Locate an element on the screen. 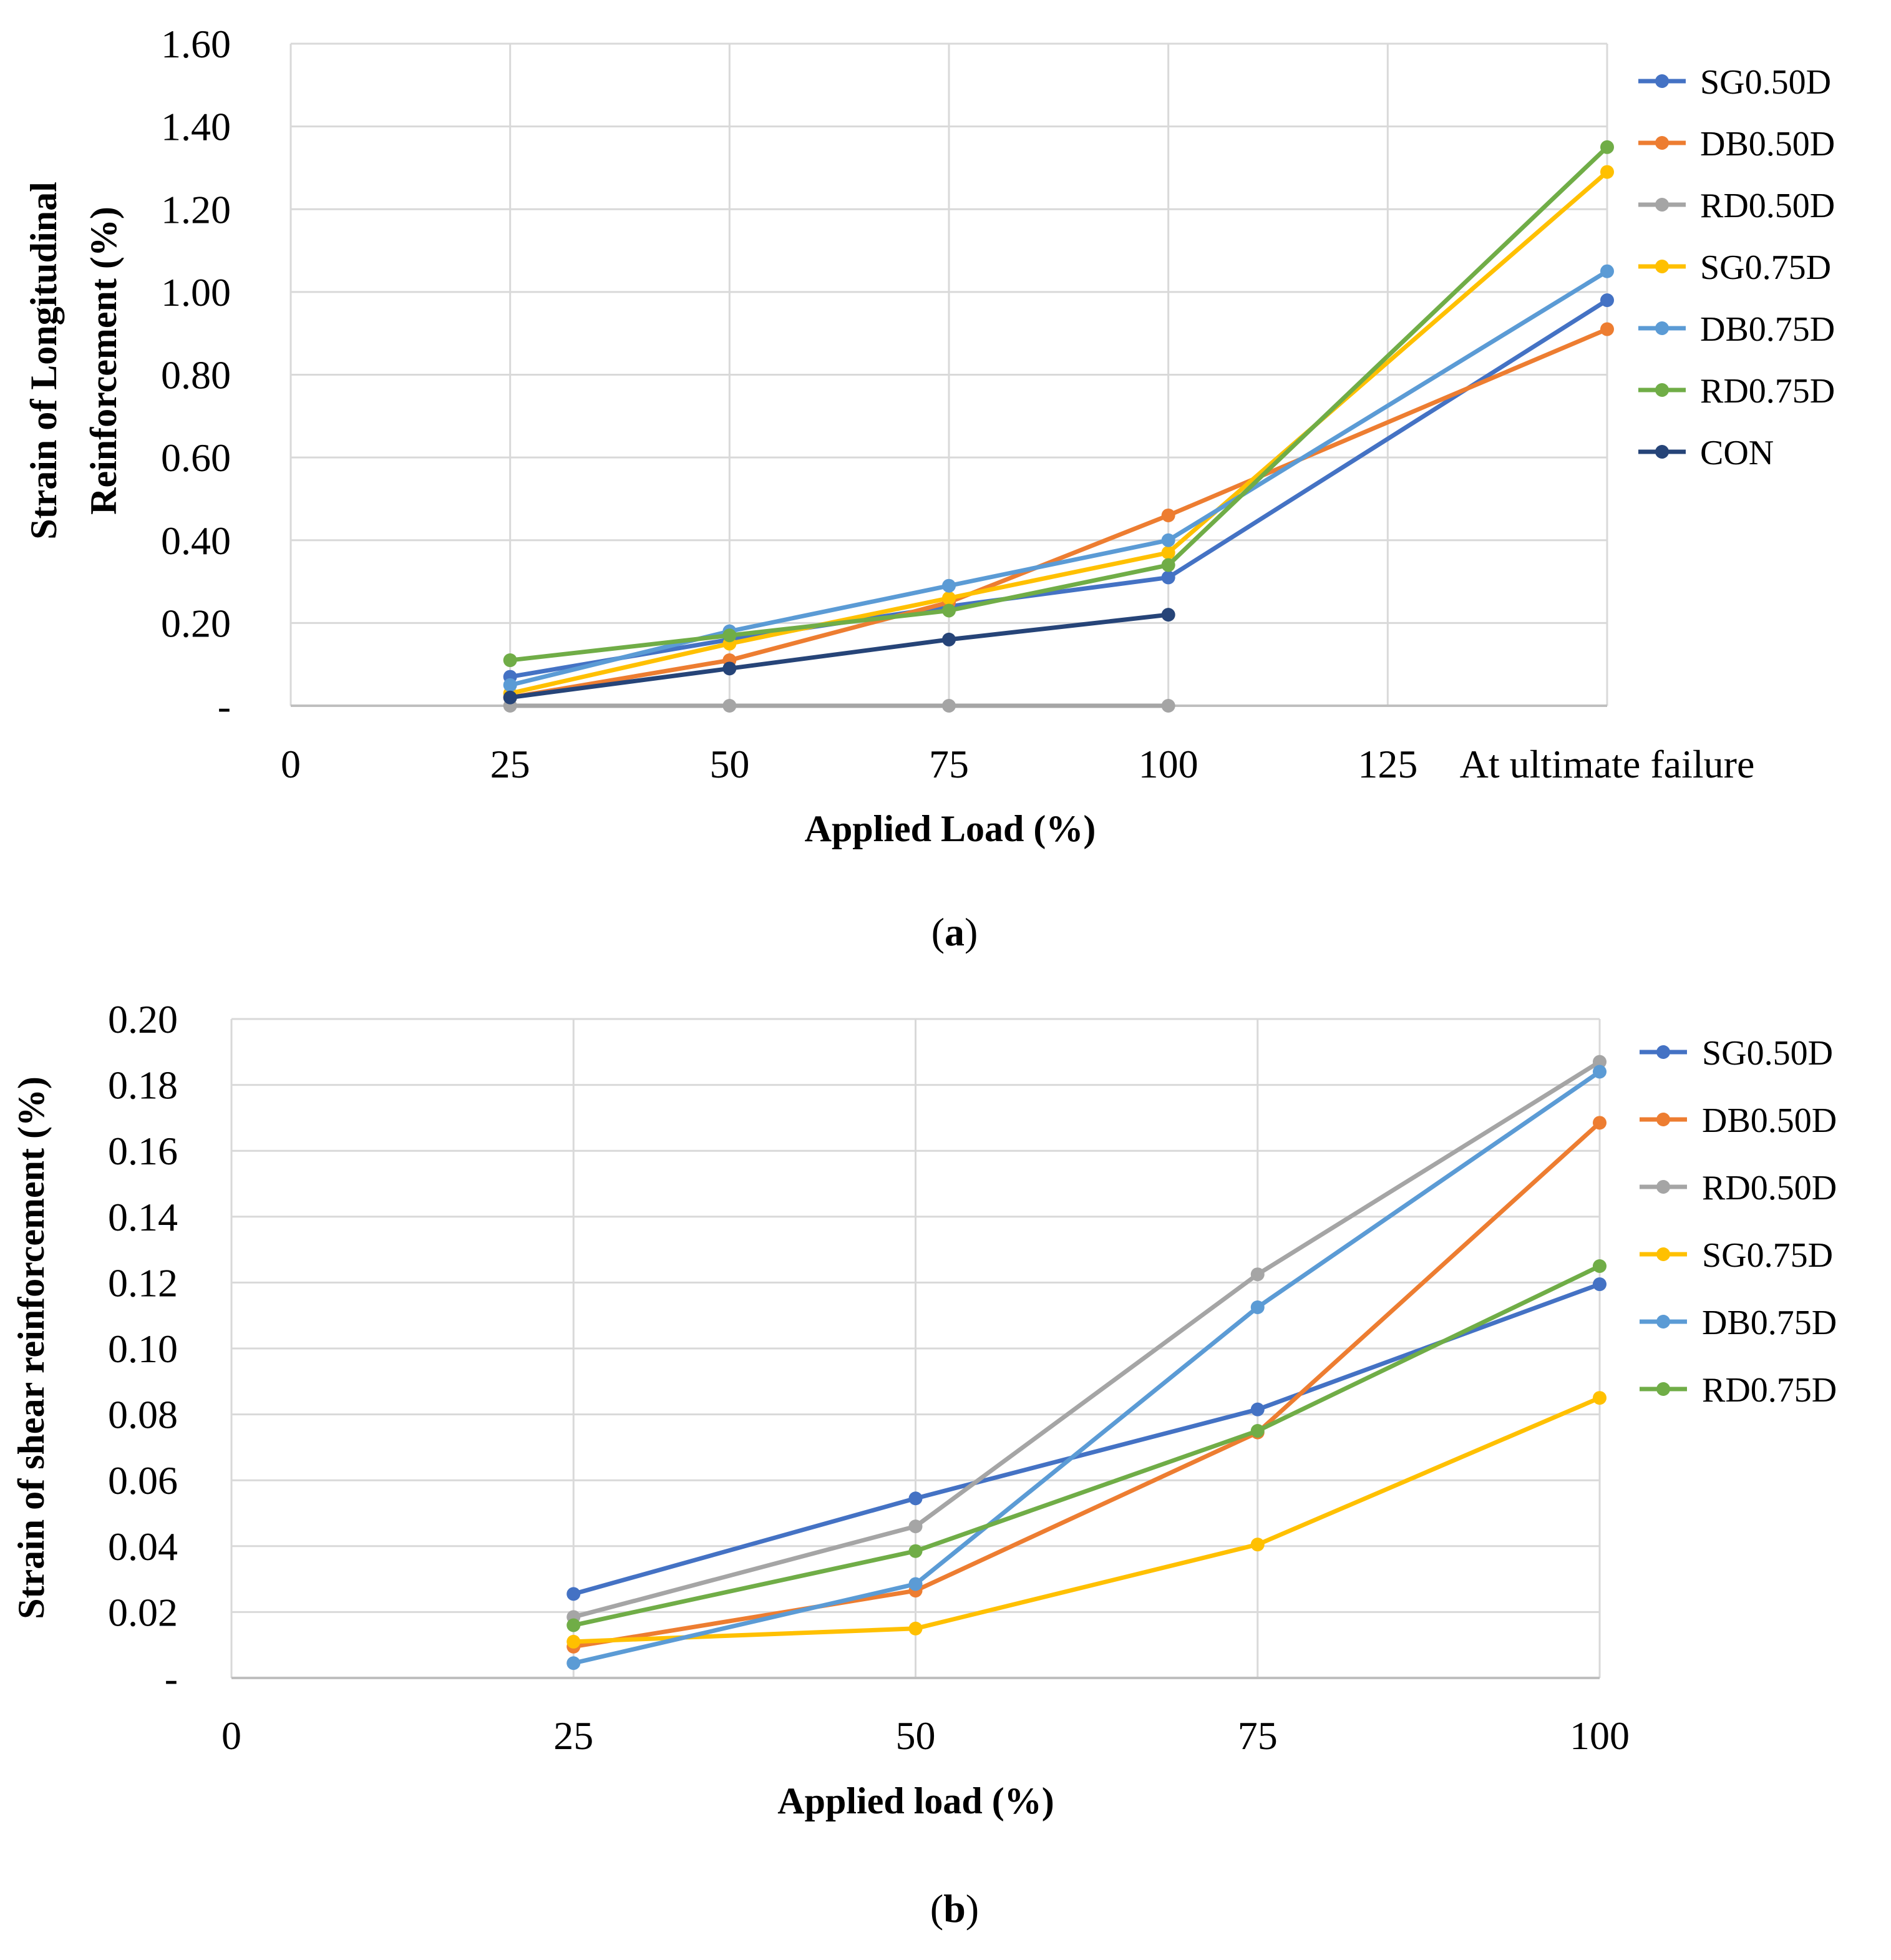 The height and width of the screenshot is (1960, 1891). y-tick-label: 0.12 is located at coordinates (143, 1282).